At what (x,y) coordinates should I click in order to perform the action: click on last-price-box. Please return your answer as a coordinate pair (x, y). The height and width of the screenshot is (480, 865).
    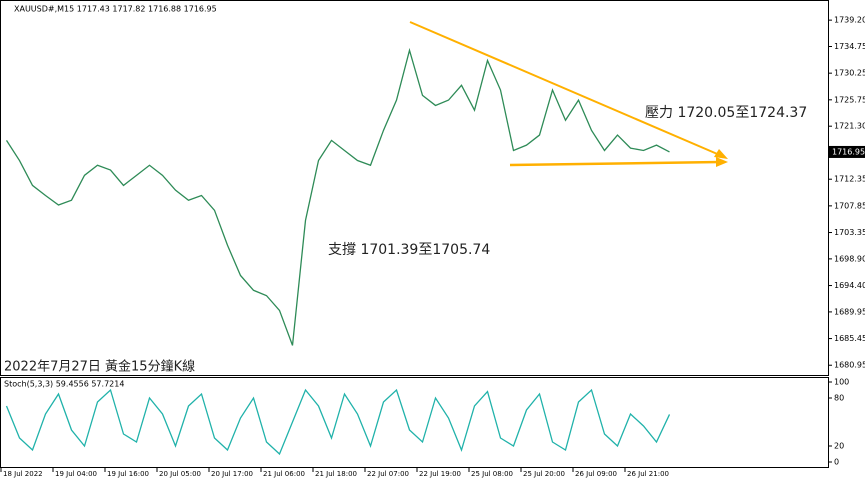
    Looking at the image, I should click on (847, 151).